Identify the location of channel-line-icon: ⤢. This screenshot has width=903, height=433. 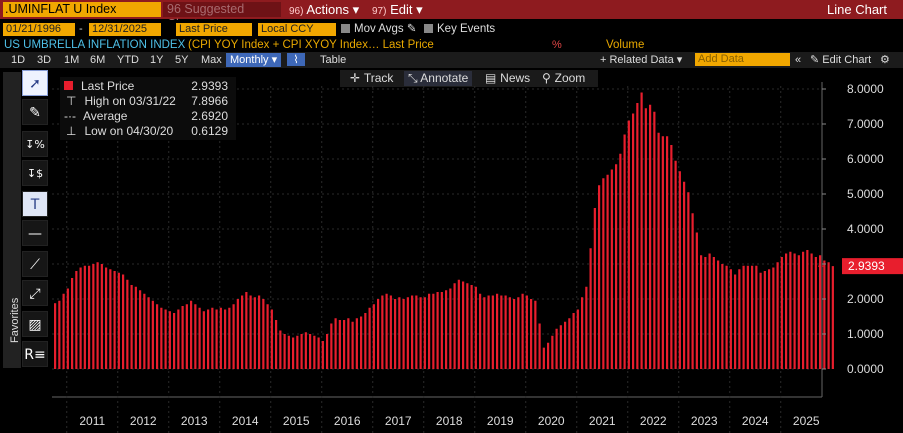
(35, 293).